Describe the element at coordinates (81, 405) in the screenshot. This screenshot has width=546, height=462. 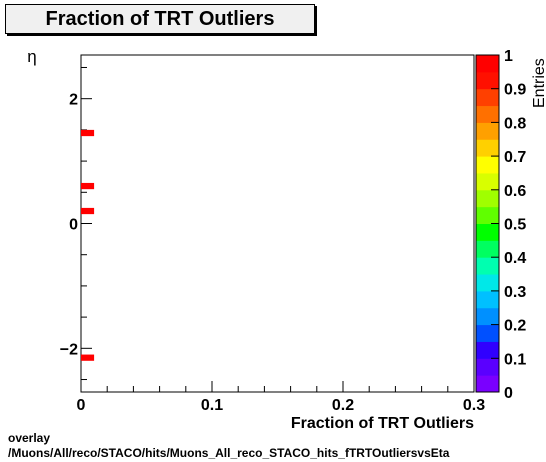
I see `x-tick-label: 0` at that location.